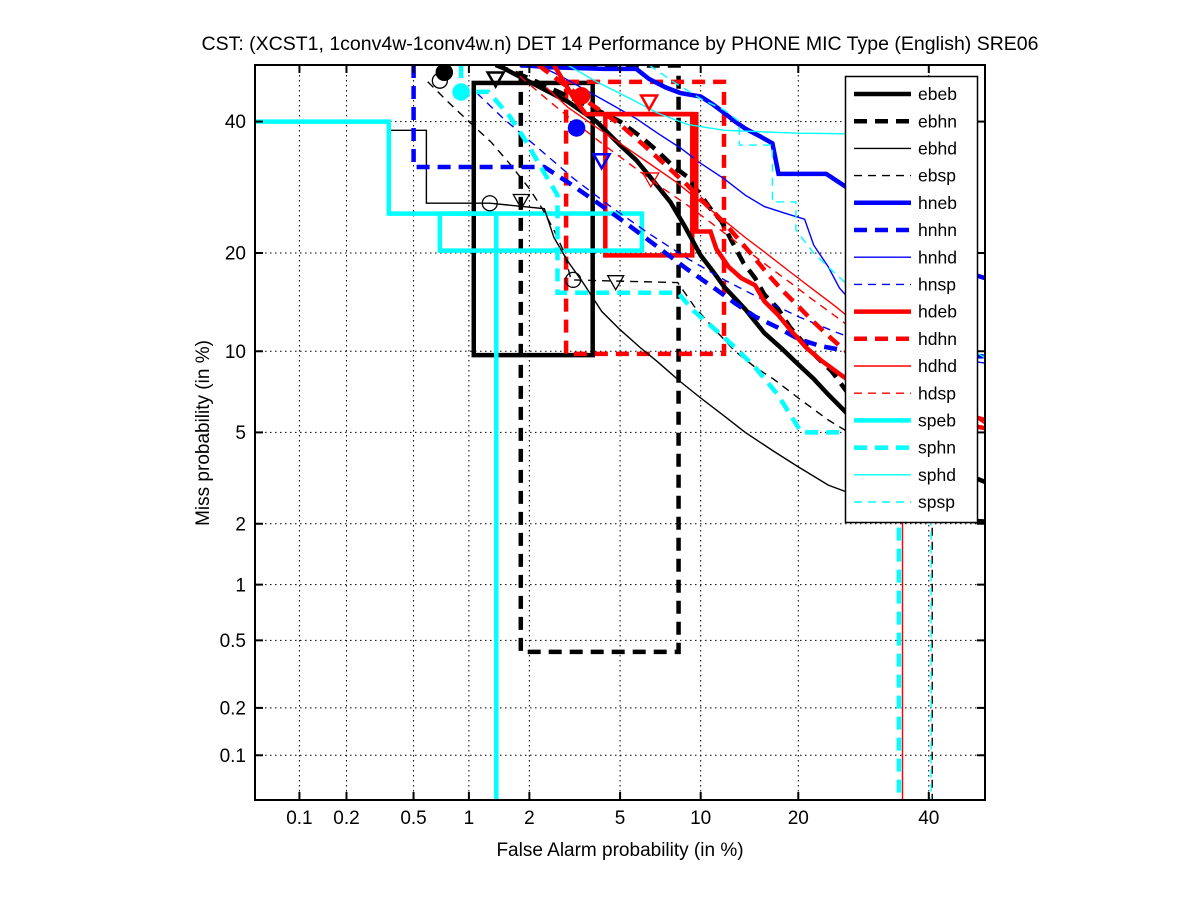  What do you see at coordinates (928, 818) in the screenshot?
I see `x-tick-label: 40` at bounding box center [928, 818].